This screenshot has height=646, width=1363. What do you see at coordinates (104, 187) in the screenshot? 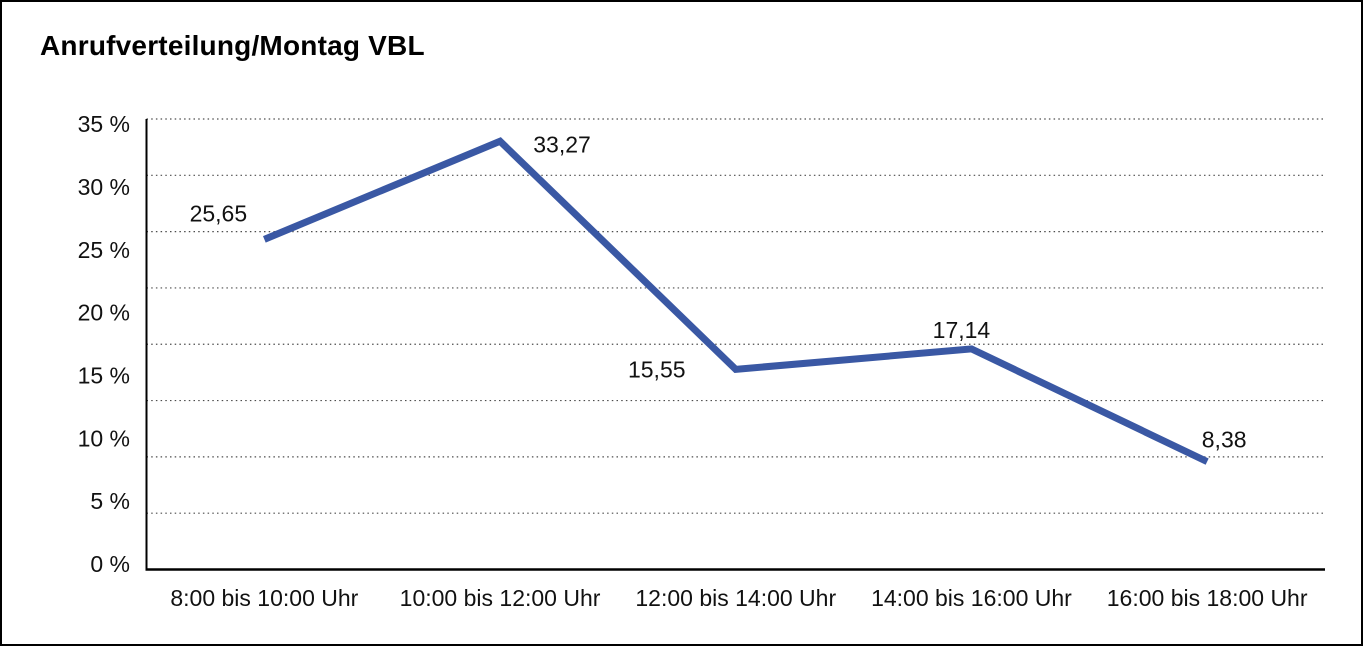
I see `y-axis-label: 30 %` at bounding box center [104, 187].